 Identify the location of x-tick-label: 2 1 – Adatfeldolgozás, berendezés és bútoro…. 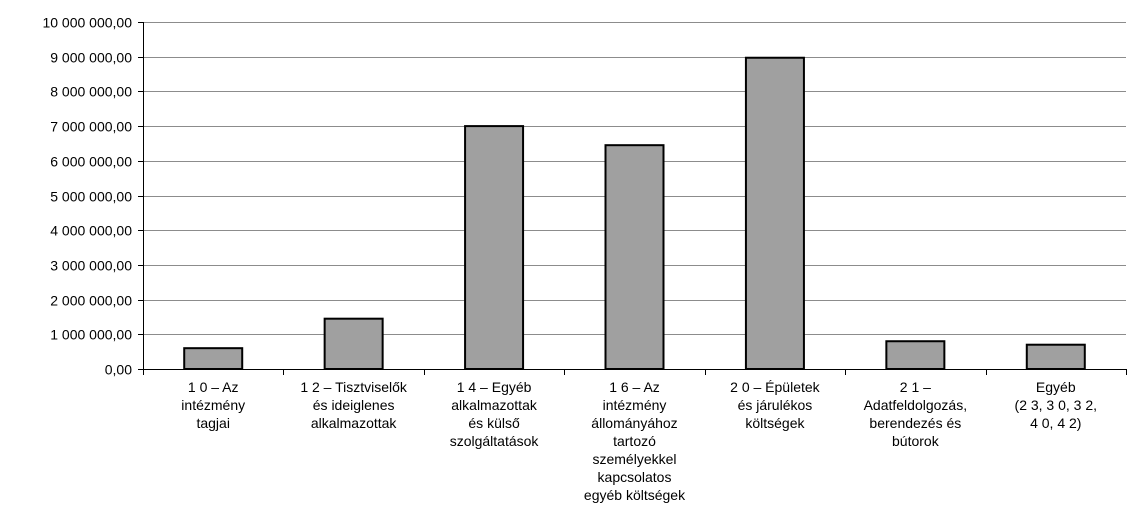
(916, 414).